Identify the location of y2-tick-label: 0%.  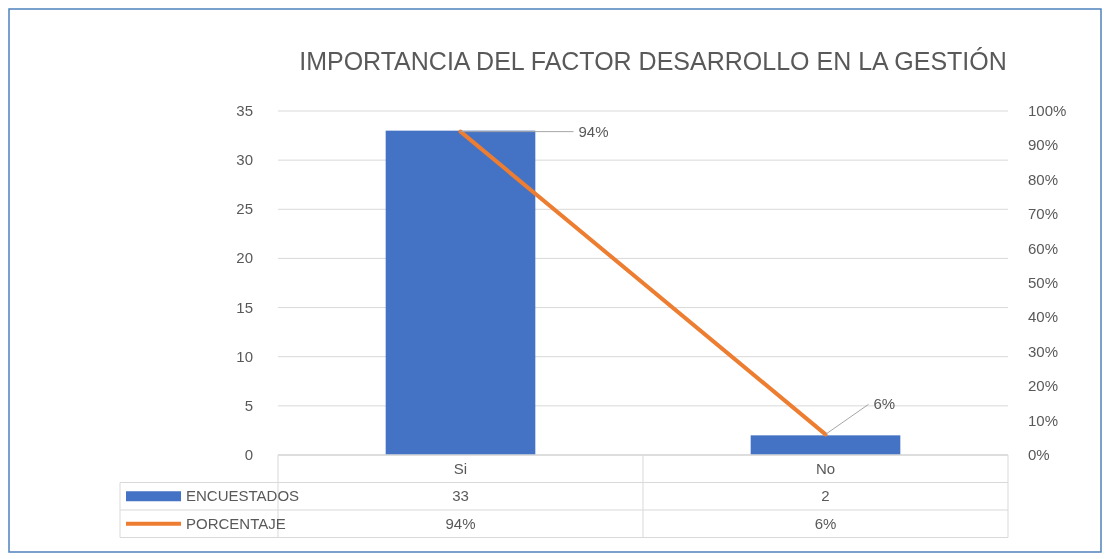
(1039, 454).